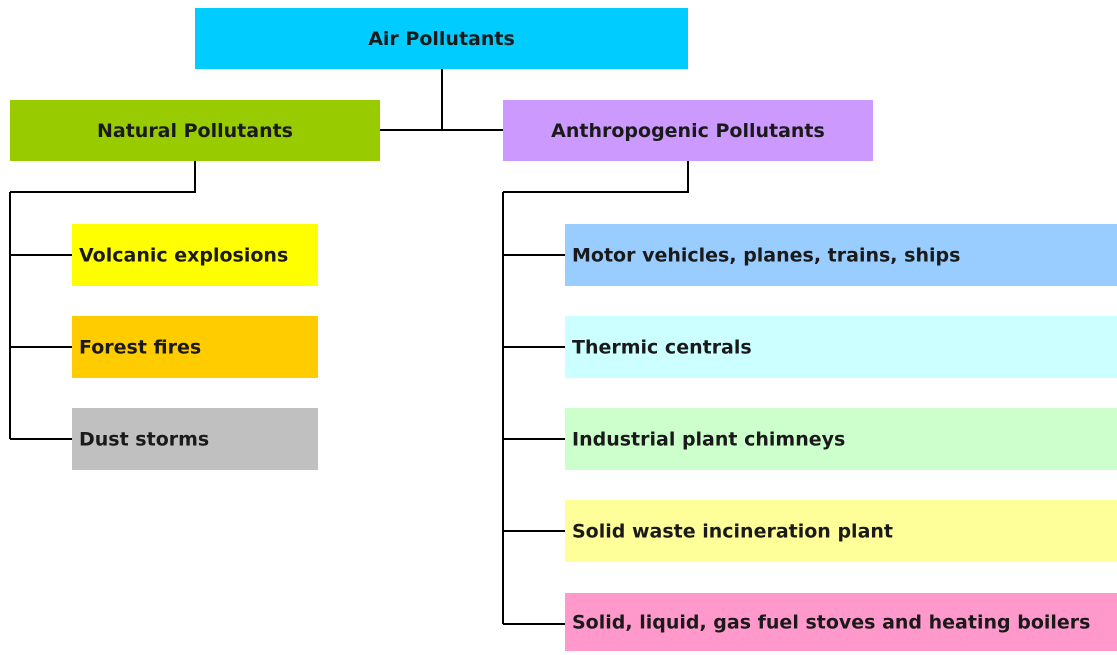  I want to click on root-label: Air Pollutants, so click(441, 39).